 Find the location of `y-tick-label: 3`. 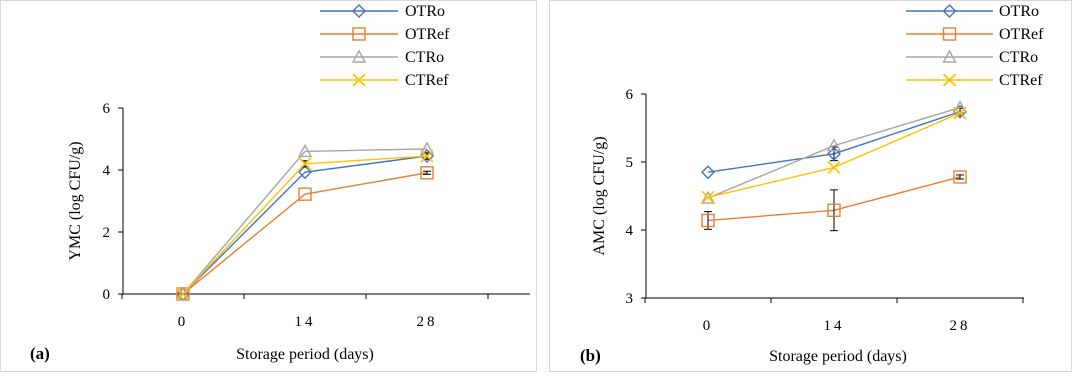

y-tick-label: 3 is located at coordinates (630, 299).